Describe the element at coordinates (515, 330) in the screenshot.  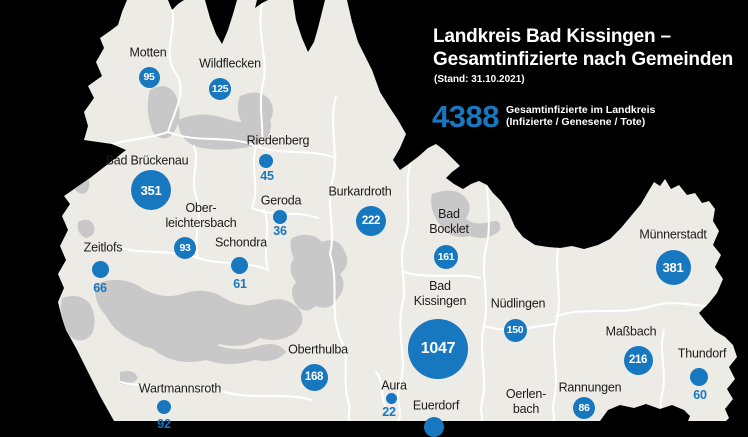
I see `infection-bubble-nudlingen: 150` at that location.